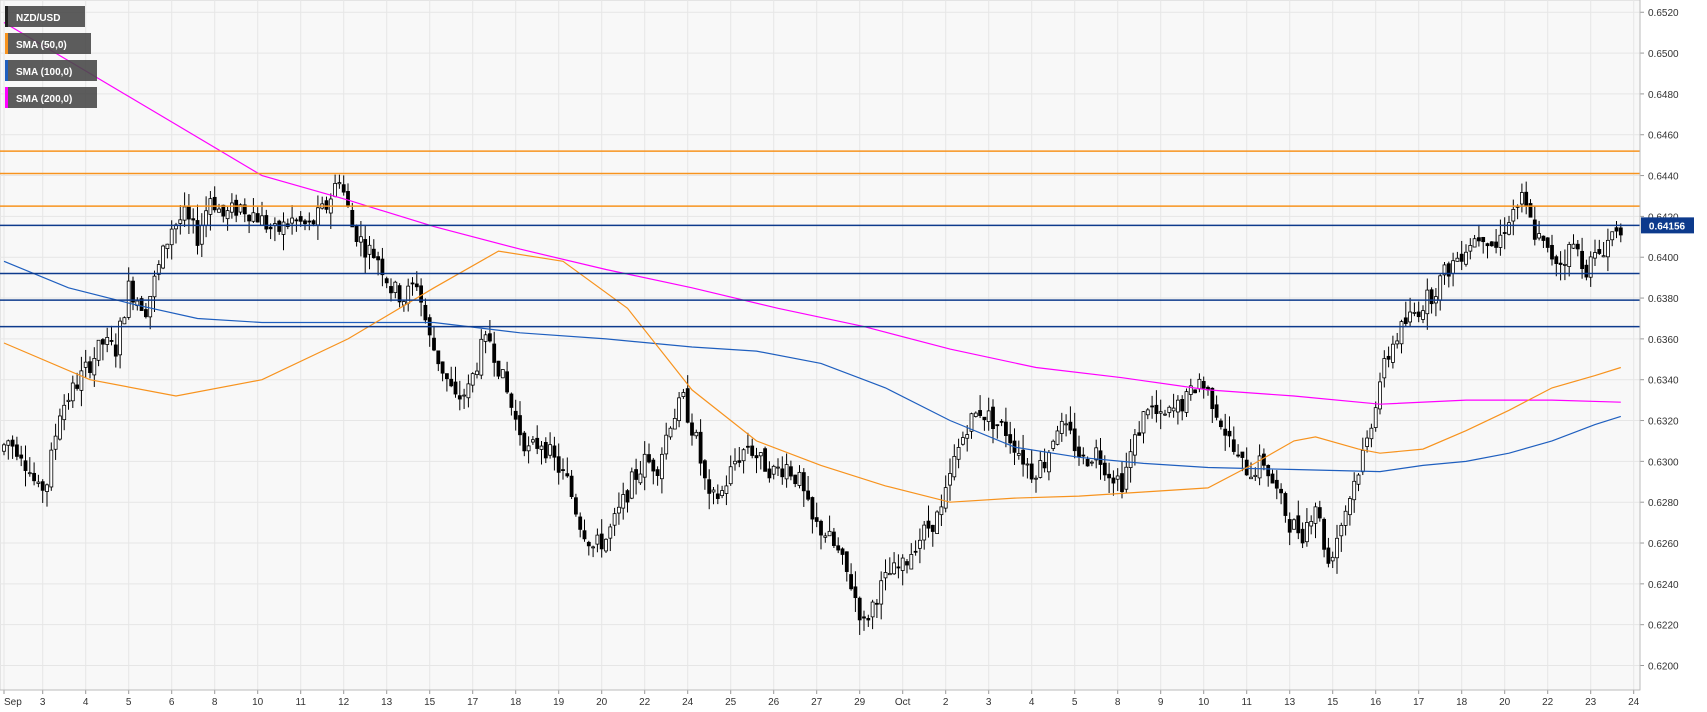  Describe the element at coordinates (817, 702) in the screenshot. I see `x-tick-label: 27` at that location.